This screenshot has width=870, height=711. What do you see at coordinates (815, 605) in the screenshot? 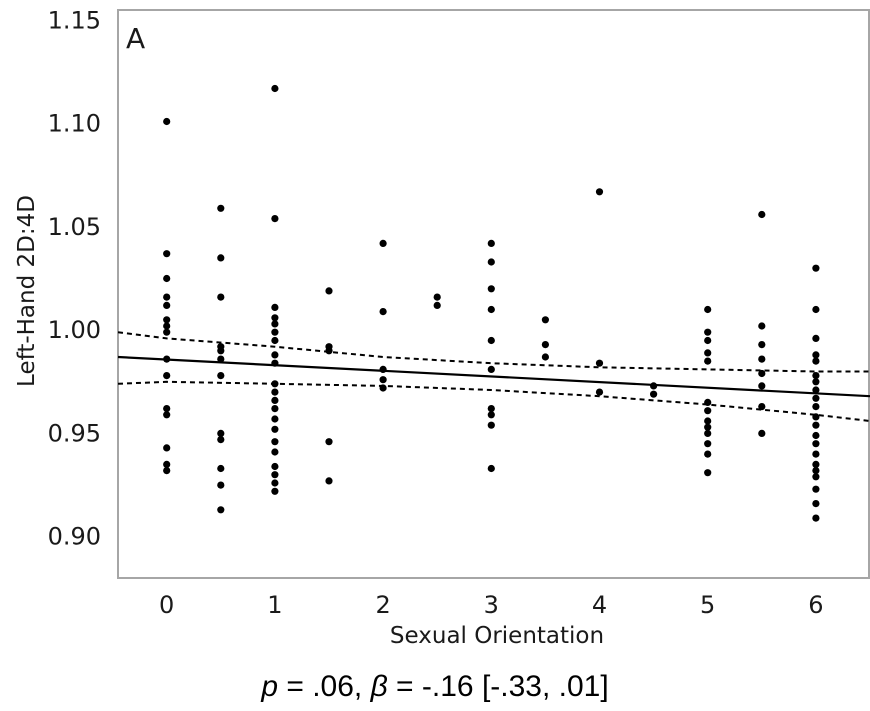
I see `x-tick-label: 6` at bounding box center [815, 605].